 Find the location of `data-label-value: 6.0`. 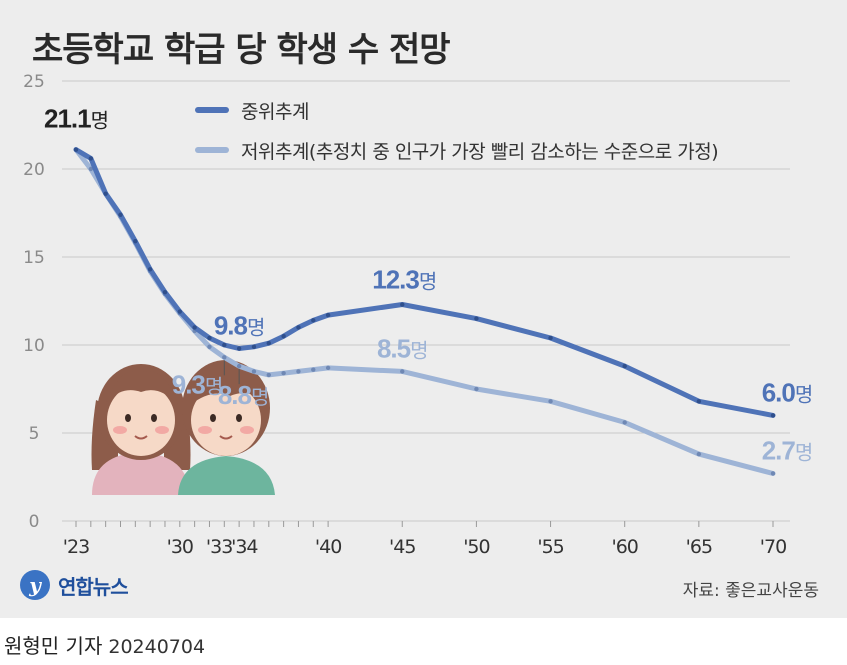

data-label-value: 6.0 is located at coordinates (779, 392).